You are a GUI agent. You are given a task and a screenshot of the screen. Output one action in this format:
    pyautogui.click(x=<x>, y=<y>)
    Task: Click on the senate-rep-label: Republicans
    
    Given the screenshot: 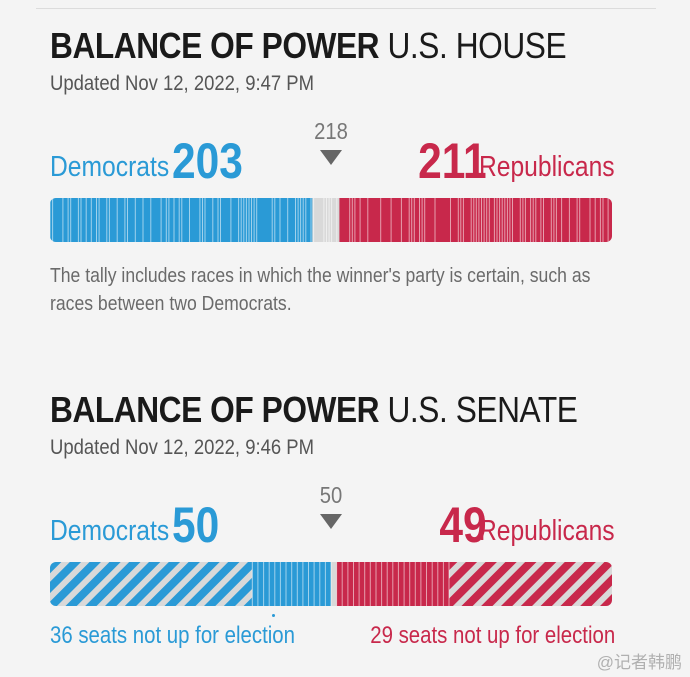 What is the action you would take?
    pyautogui.click(x=547, y=531)
    